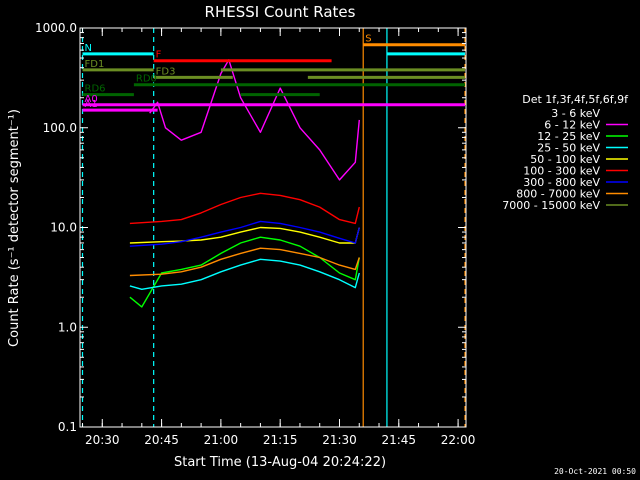 The width and height of the screenshot is (640, 480). What do you see at coordinates (368, 39) in the screenshot?
I see `flag-label: S` at bounding box center [368, 39].